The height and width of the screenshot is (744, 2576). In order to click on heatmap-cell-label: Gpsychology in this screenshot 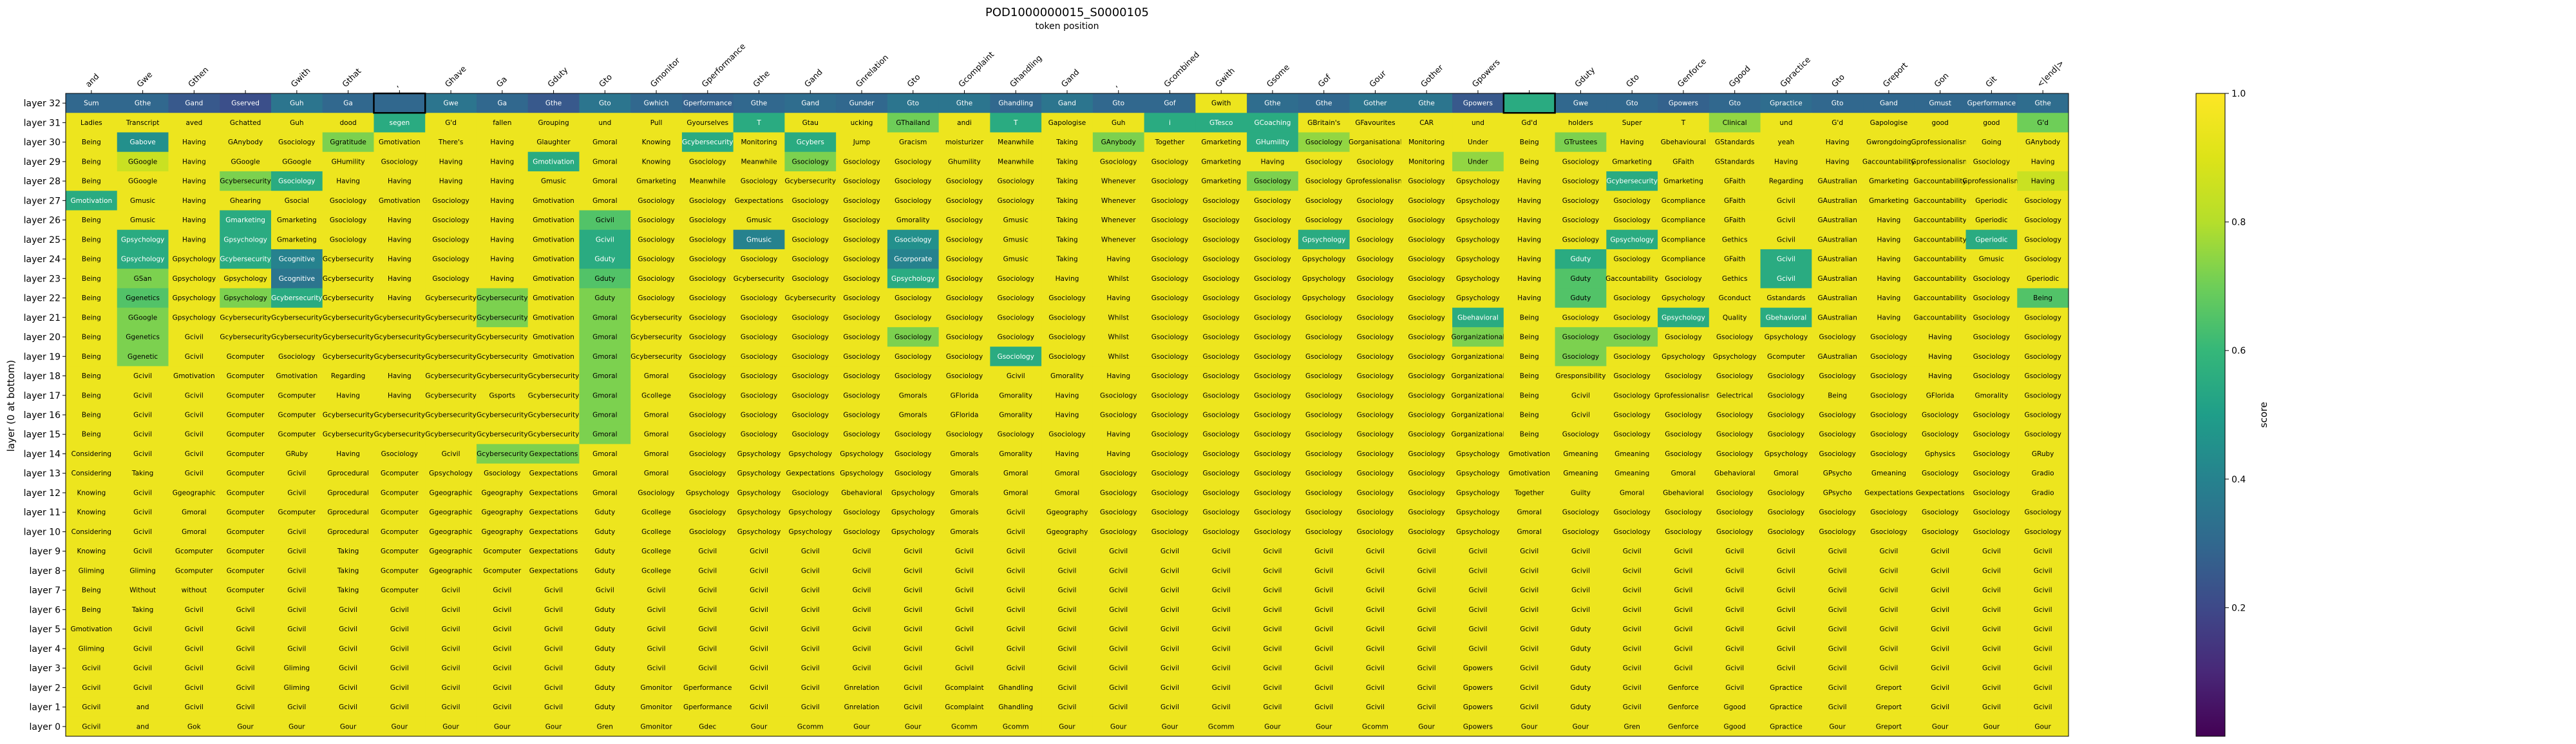, I will do `click(913, 493)`.